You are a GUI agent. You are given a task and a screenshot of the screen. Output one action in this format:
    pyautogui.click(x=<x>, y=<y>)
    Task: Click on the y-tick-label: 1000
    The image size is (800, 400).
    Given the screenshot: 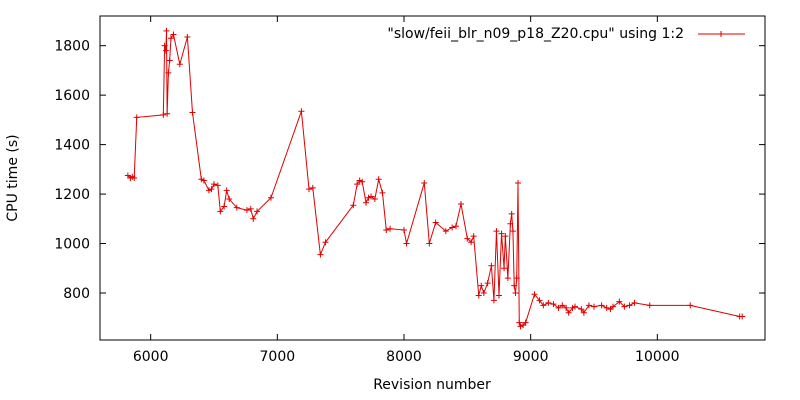 What is the action you would take?
    pyautogui.click(x=72, y=245)
    